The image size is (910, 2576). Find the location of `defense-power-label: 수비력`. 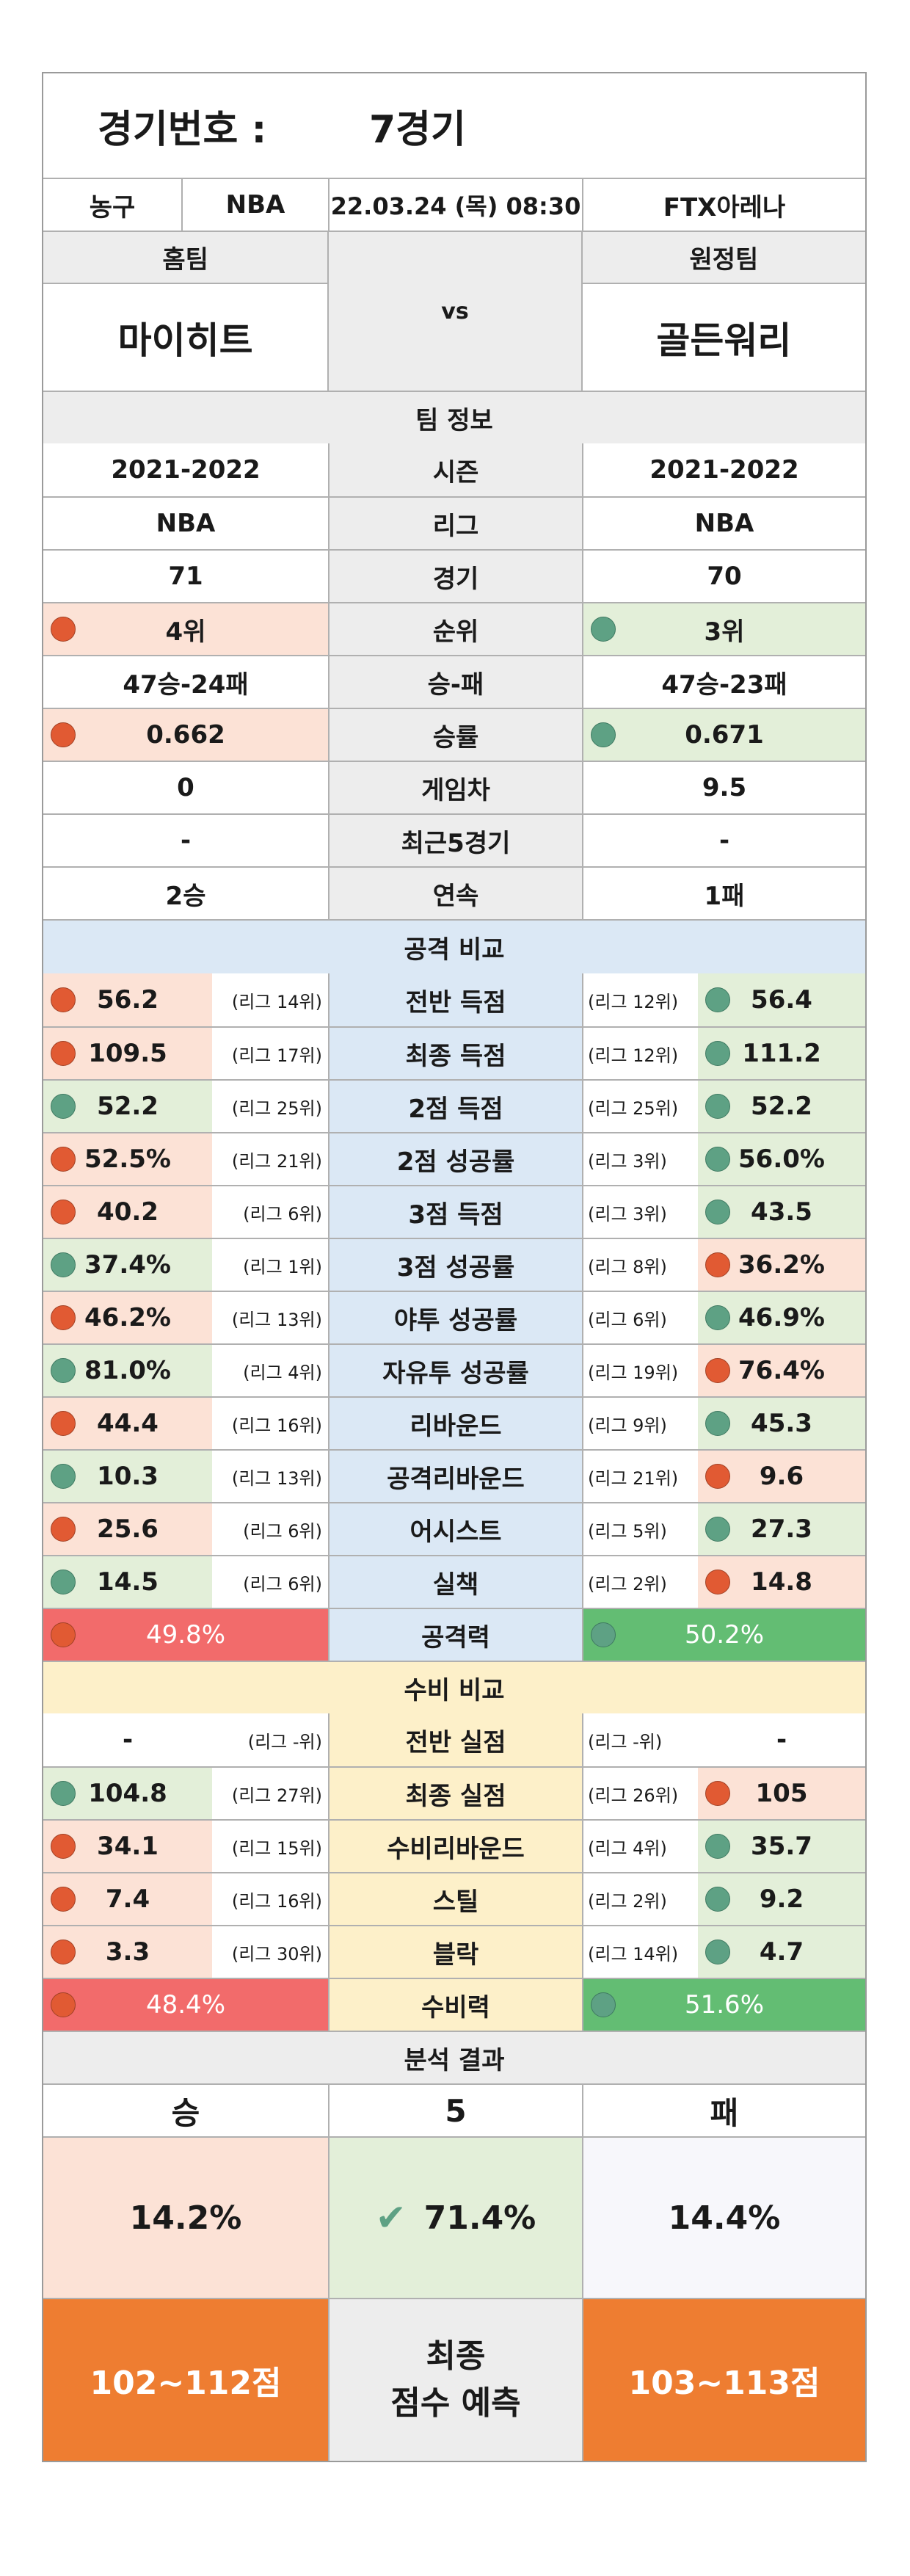

defense-power-label: 수비력 is located at coordinates (455, 2005).